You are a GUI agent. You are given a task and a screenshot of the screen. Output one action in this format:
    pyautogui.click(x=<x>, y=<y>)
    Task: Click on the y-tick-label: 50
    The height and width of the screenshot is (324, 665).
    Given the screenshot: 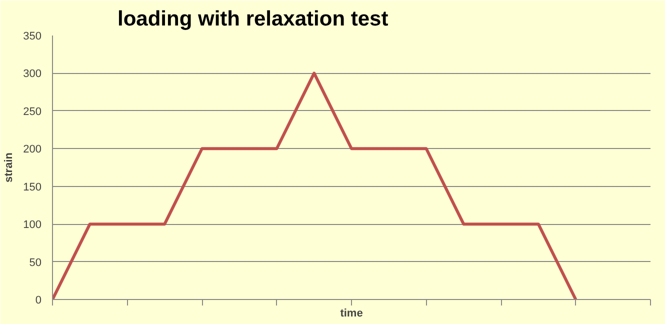 What is the action you would take?
    pyautogui.click(x=35, y=262)
    